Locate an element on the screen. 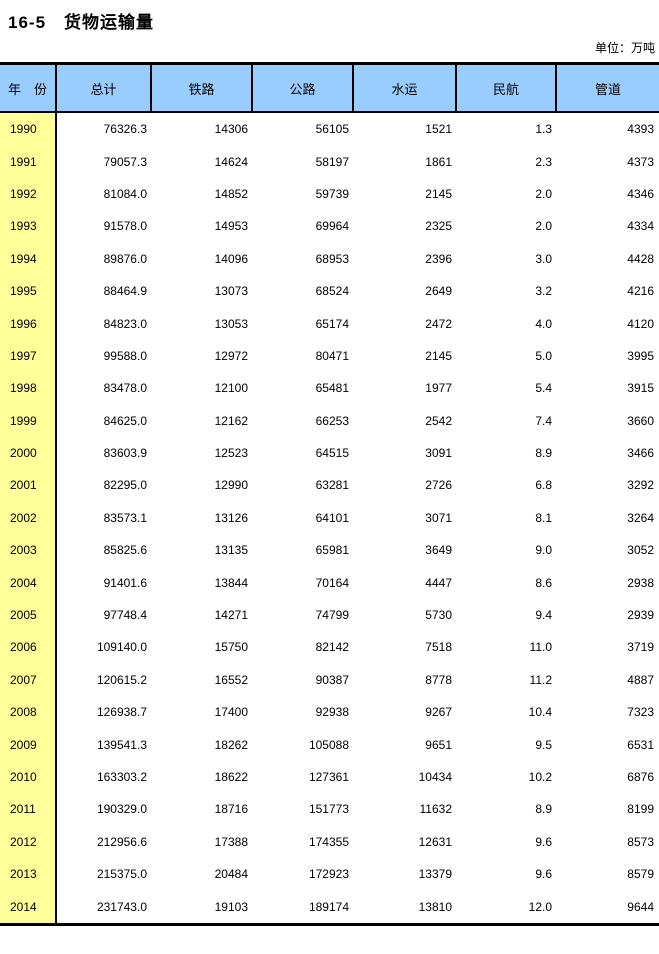 The width and height of the screenshot is (659, 954). value-cell: 17388 is located at coordinates (231, 841).